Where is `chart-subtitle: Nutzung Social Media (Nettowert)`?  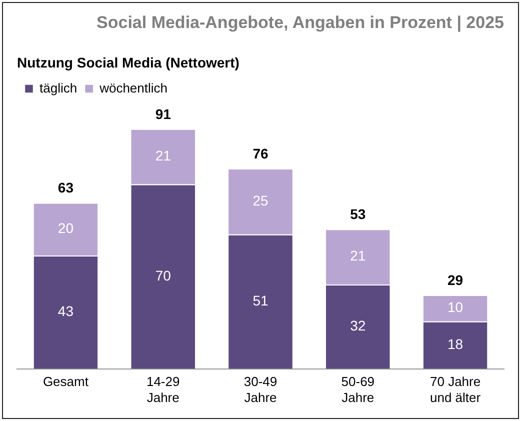
chart-subtitle: Nutzung Social Media (Nettowert) is located at coordinates (128, 62).